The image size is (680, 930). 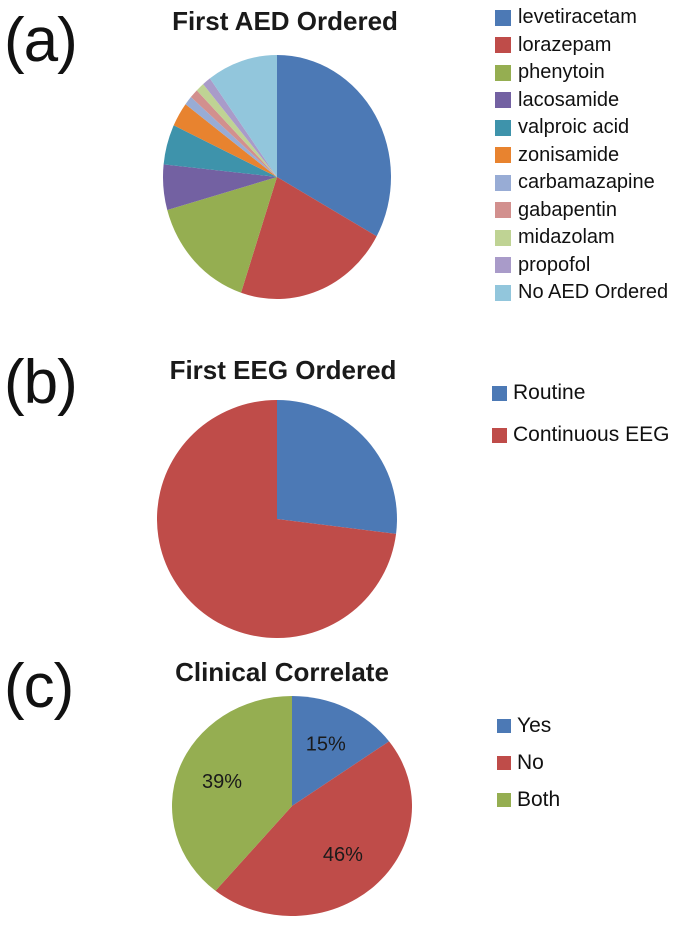 I want to click on legend-item-valproic-acid: valproic acid, so click(x=581, y=128).